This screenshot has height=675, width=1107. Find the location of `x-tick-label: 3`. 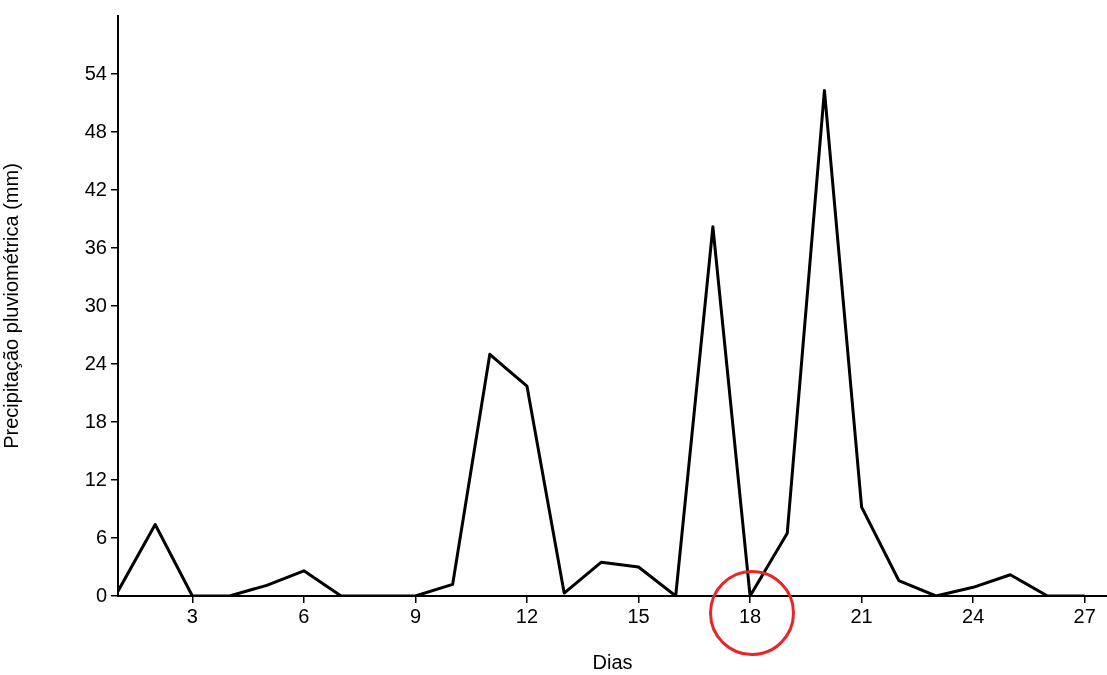

x-tick-label: 3 is located at coordinates (192, 615).